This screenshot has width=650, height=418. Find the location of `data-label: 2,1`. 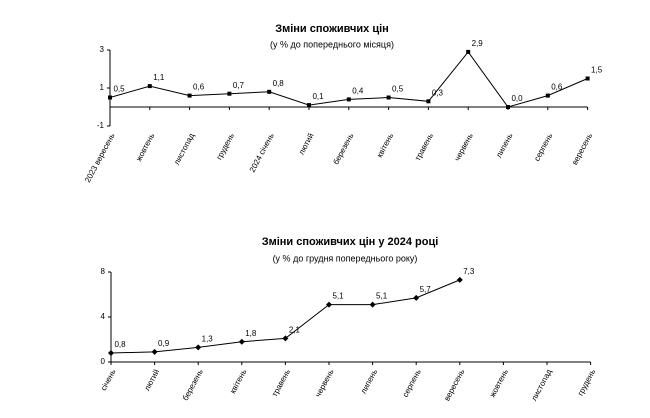

data-label: 2,1 is located at coordinates (295, 329).